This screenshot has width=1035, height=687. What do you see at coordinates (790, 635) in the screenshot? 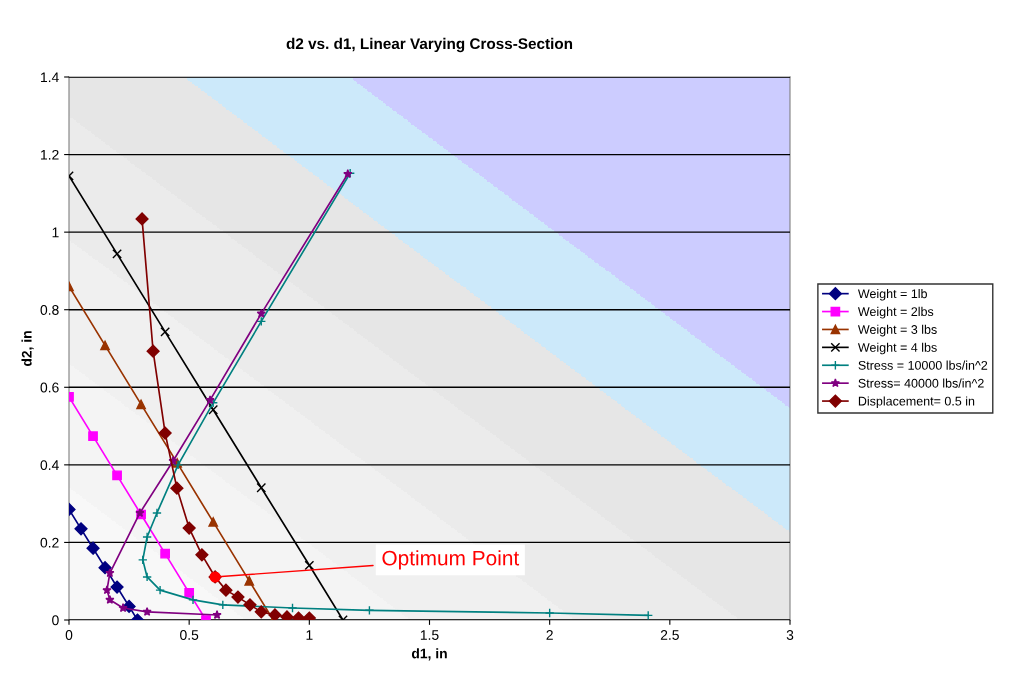
I see `x-tick-label: 3` at bounding box center [790, 635].